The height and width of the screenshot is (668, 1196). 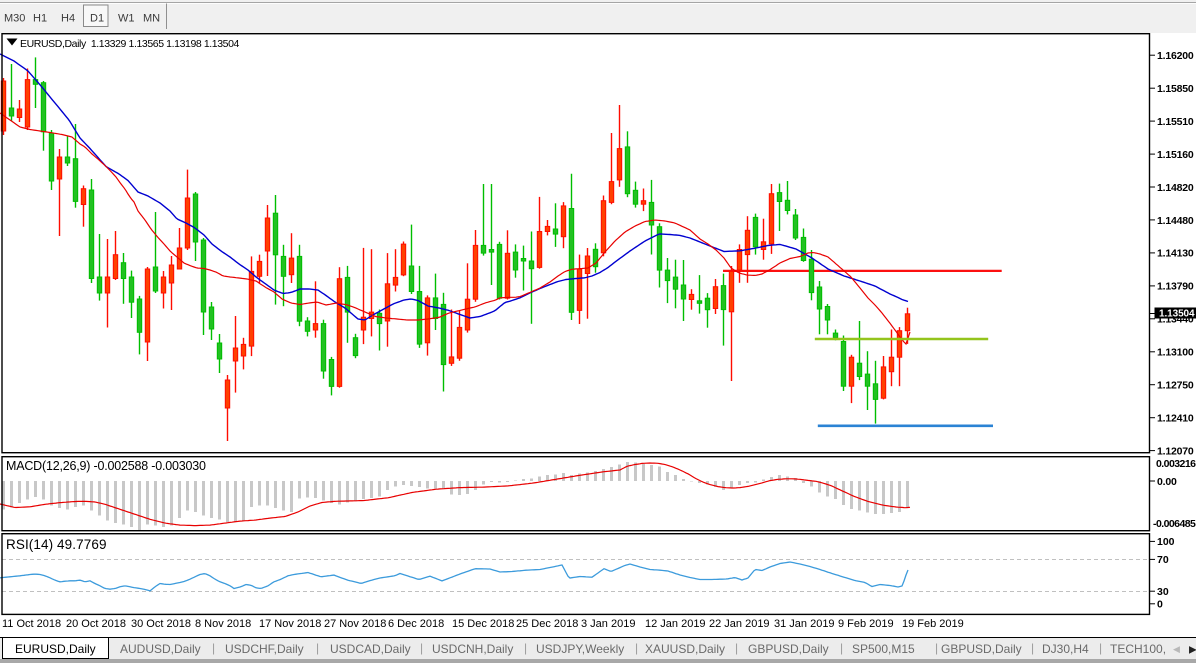 I want to click on svg-text: SP500,M15, so click(x=883, y=649).